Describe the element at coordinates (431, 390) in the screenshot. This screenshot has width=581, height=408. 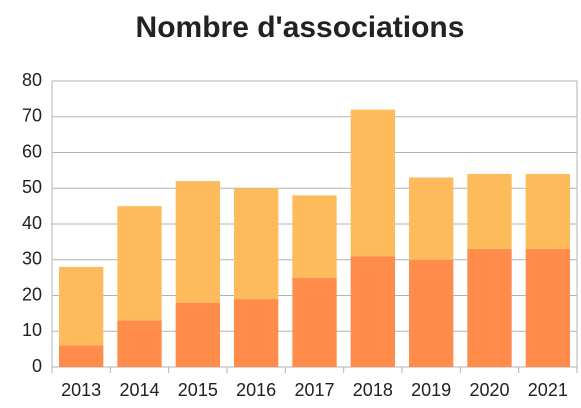
I see `x-tick-label: 2019` at that location.